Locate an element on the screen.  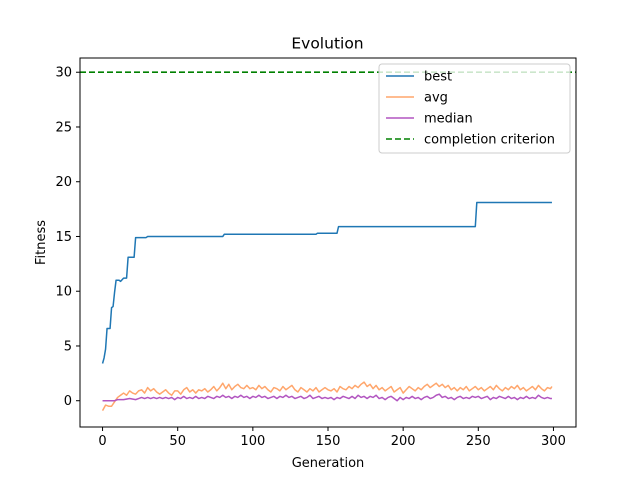
legend-label: avg is located at coordinates (436, 98).